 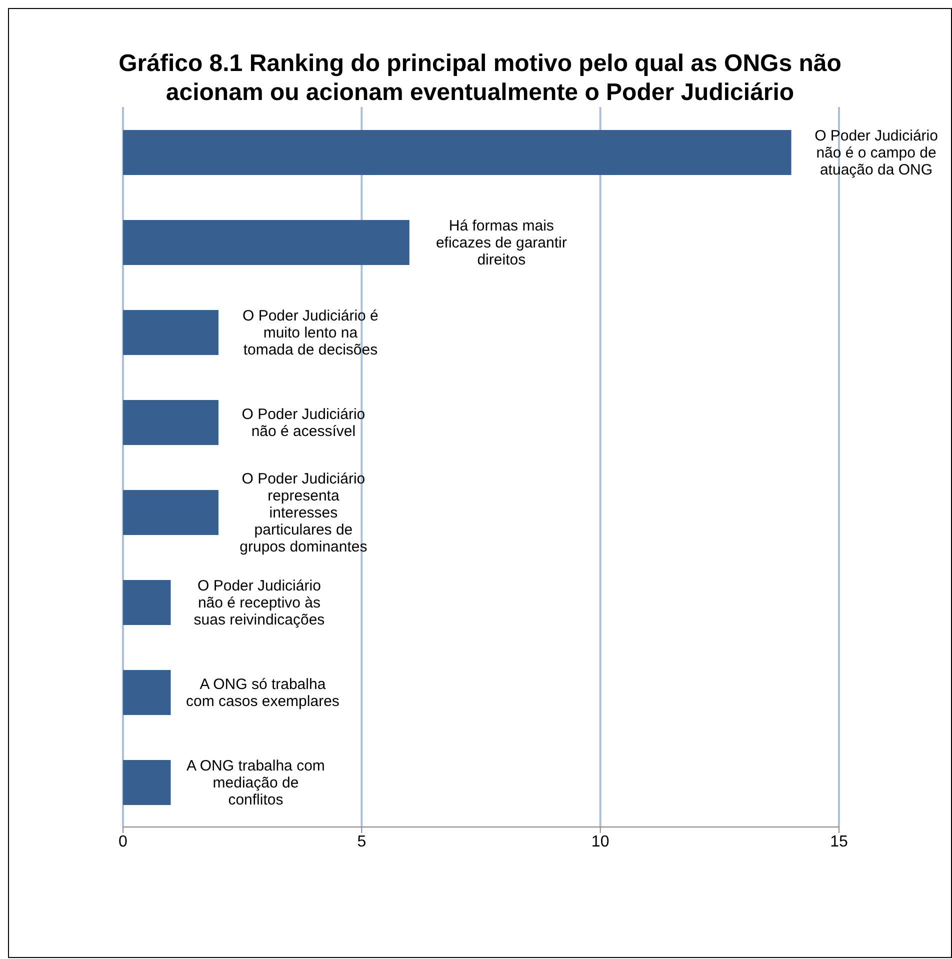 What do you see at coordinates (600, 841) in the screenshot?
I see `x-tick-label: 10` at bounding box center [600, 841].